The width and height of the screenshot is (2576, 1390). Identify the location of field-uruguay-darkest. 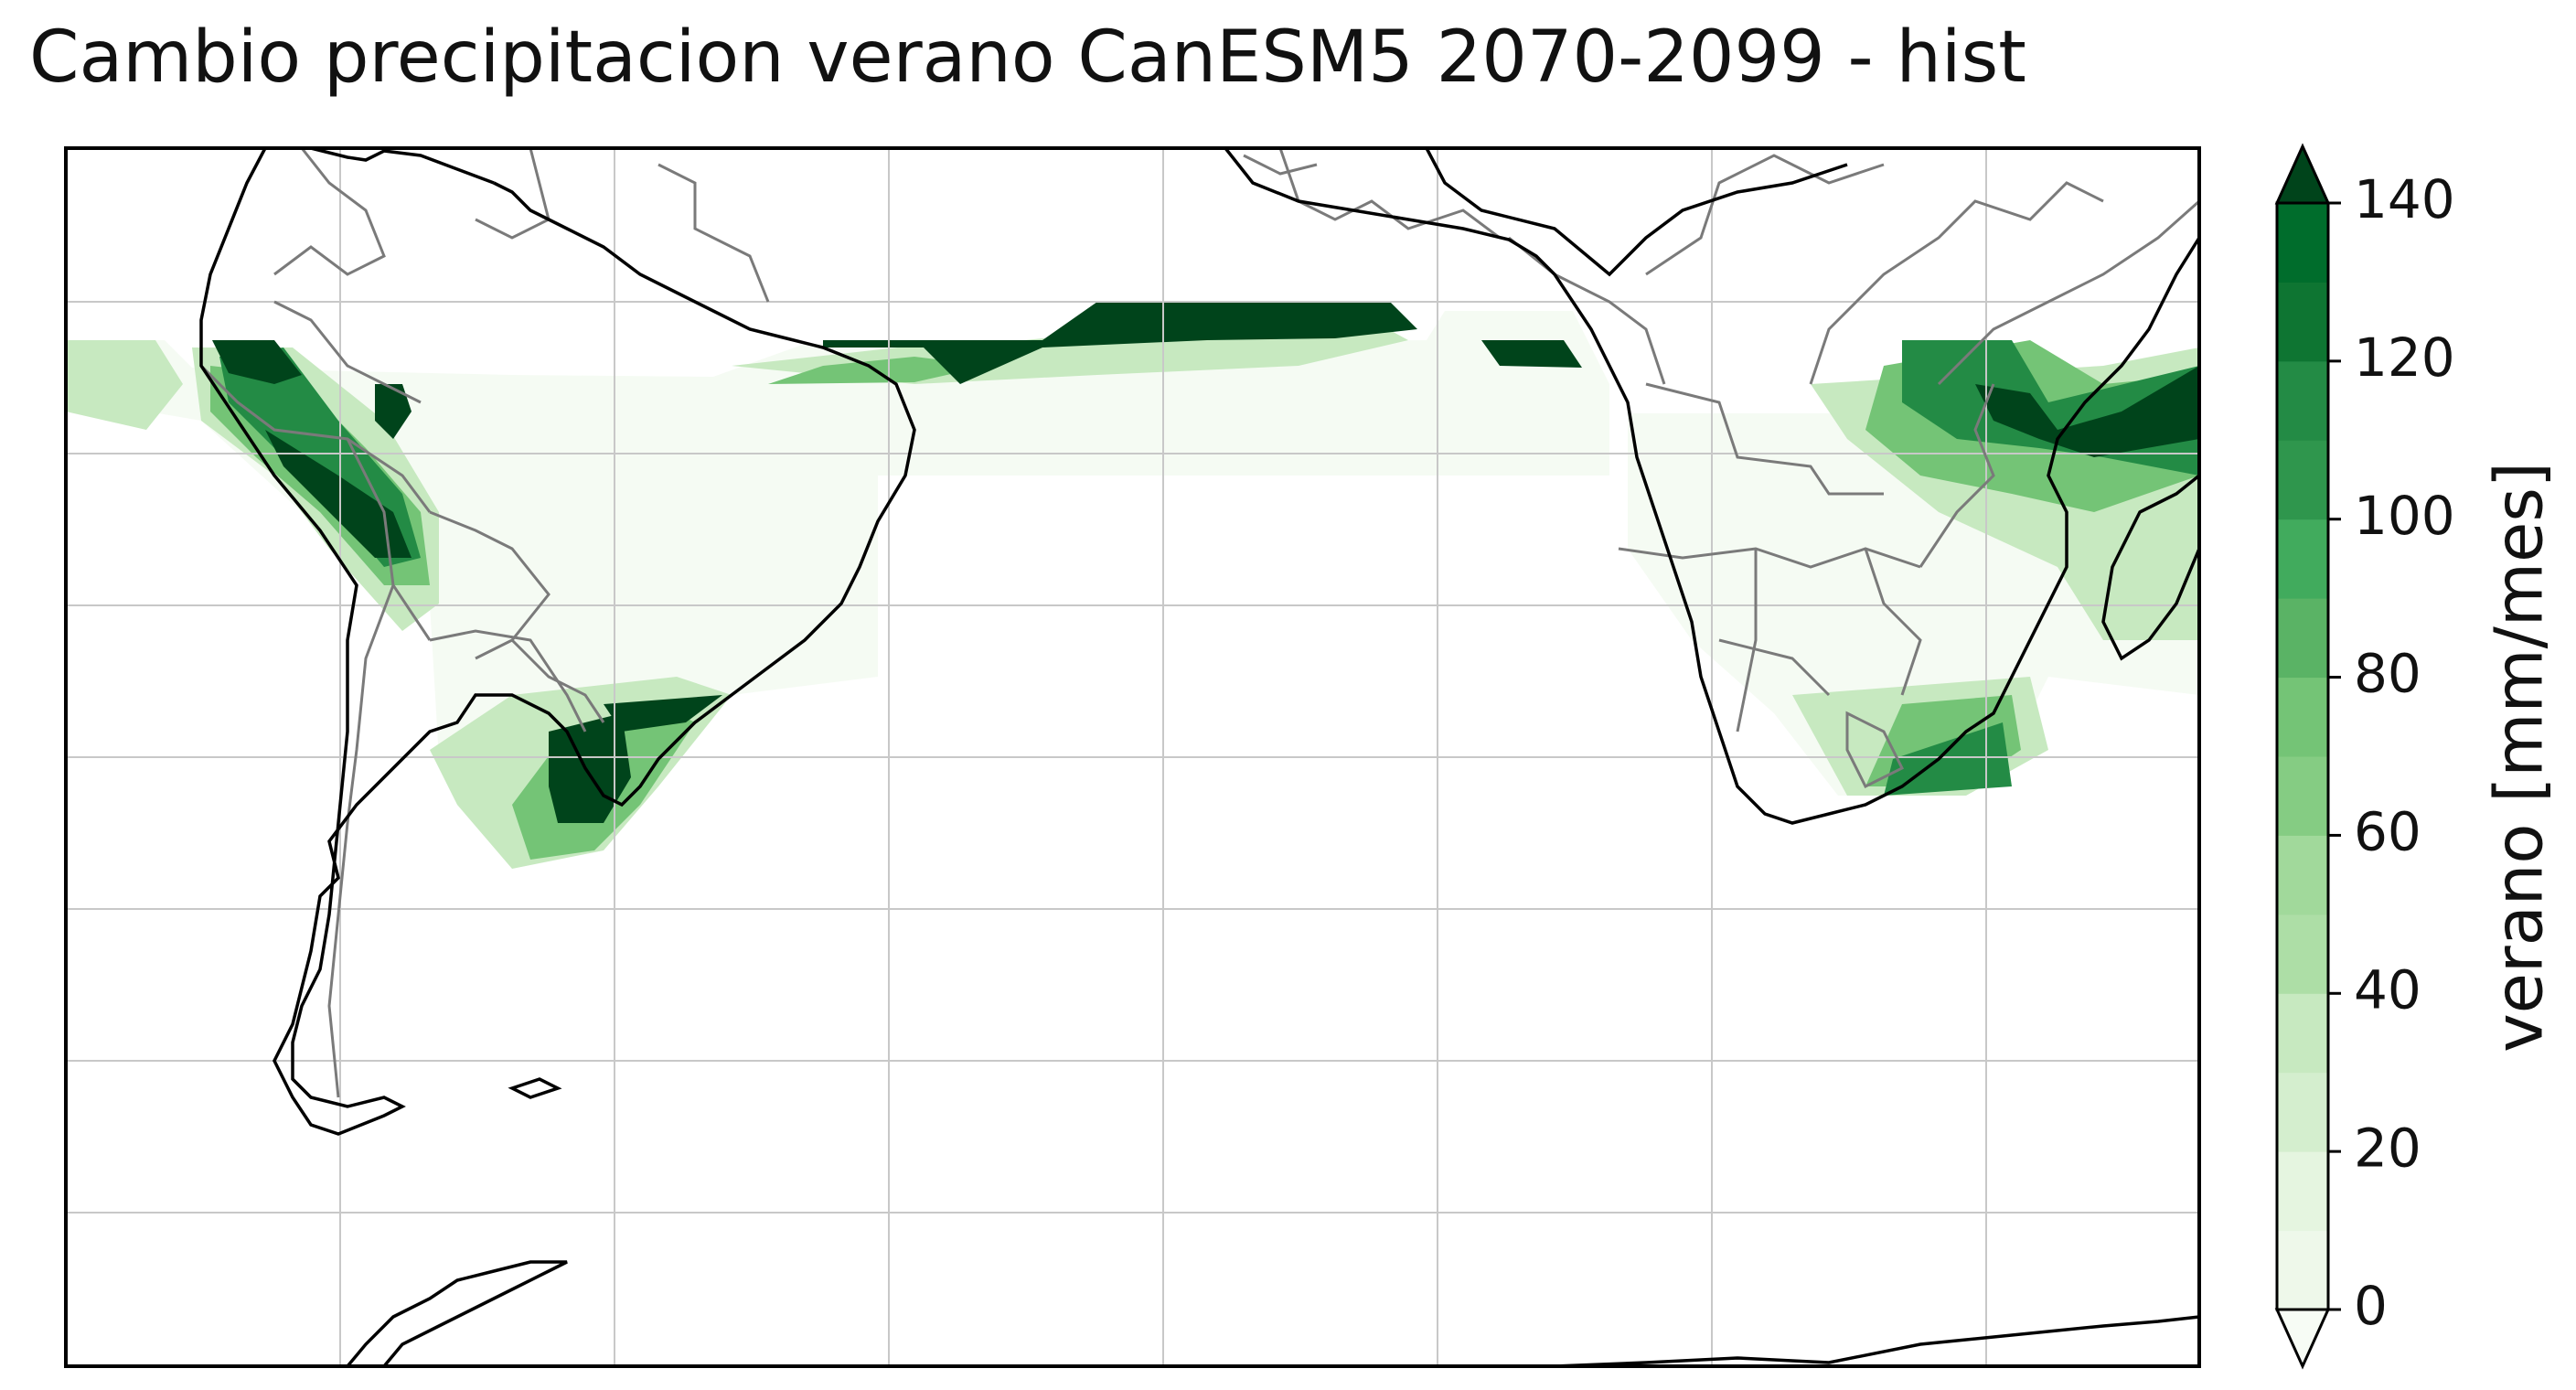
(590, 768).